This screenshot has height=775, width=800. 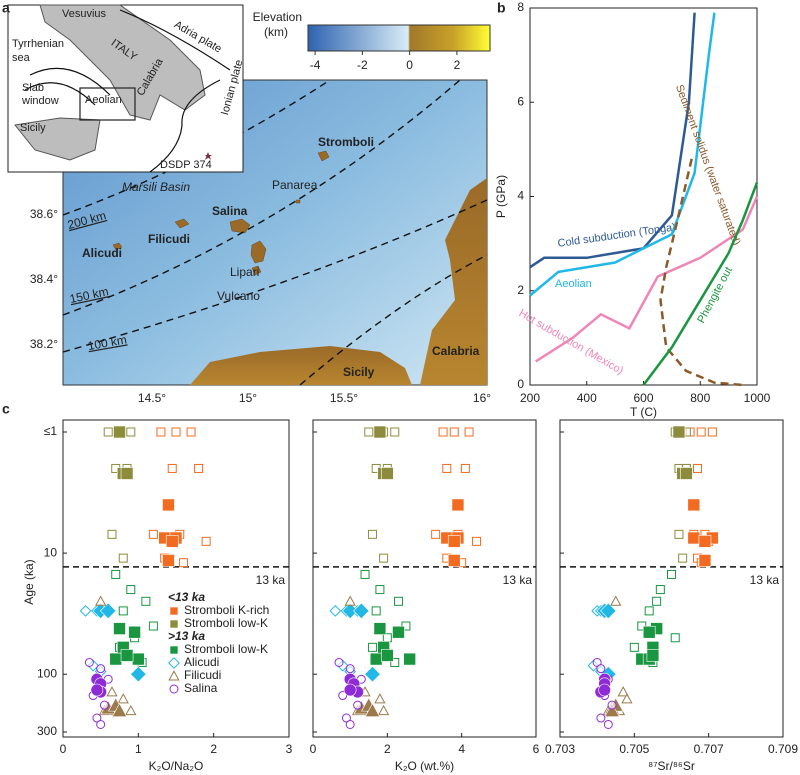 What do you see at coordinates (289, 749) in the screenshot?
I see `x-tick-label: 3` at bounding box center [289, 749].